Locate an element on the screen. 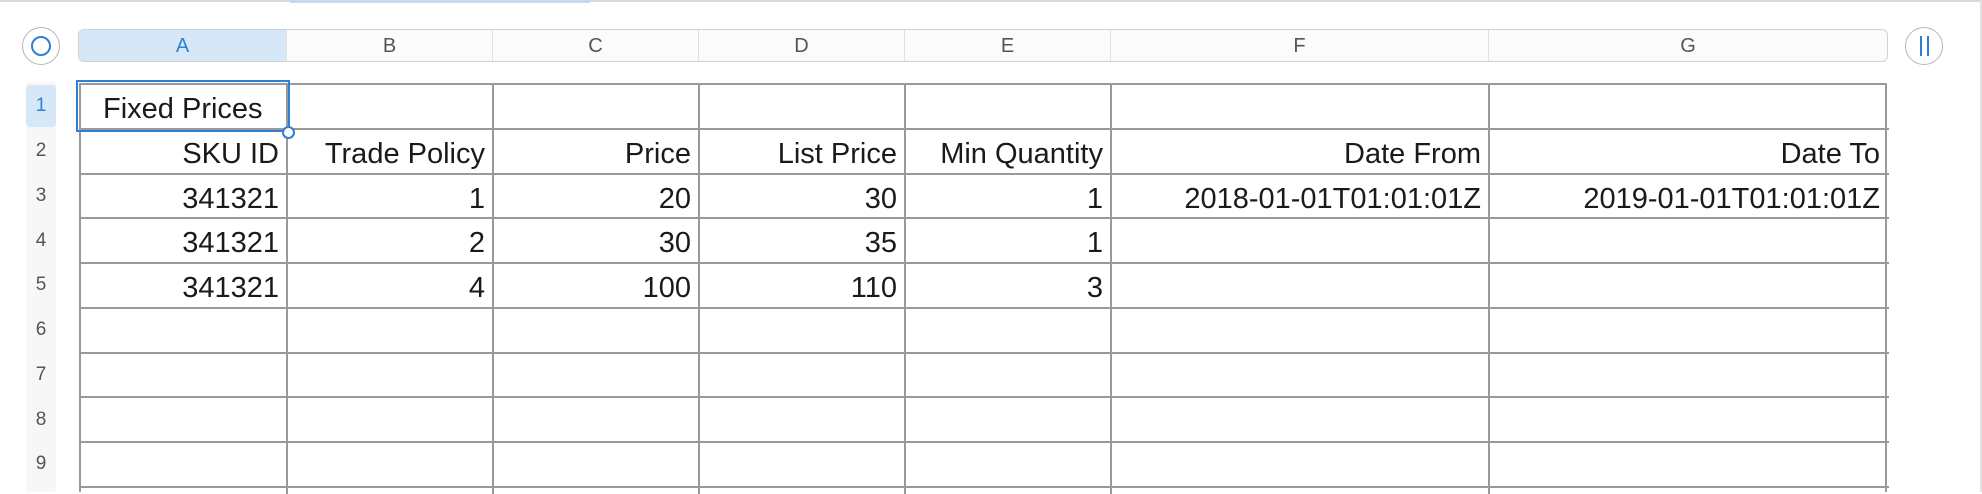 The image size is (1982, 494). select-all-button is located at coordinates (41, 46).